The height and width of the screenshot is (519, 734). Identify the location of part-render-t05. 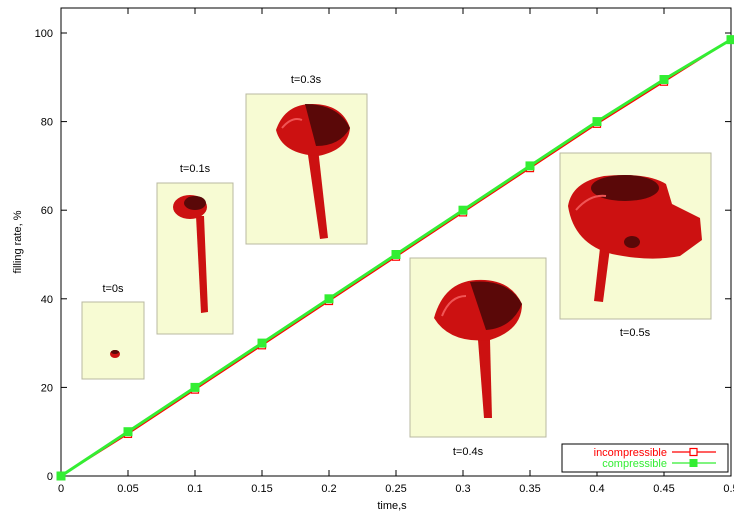
(635, 238).